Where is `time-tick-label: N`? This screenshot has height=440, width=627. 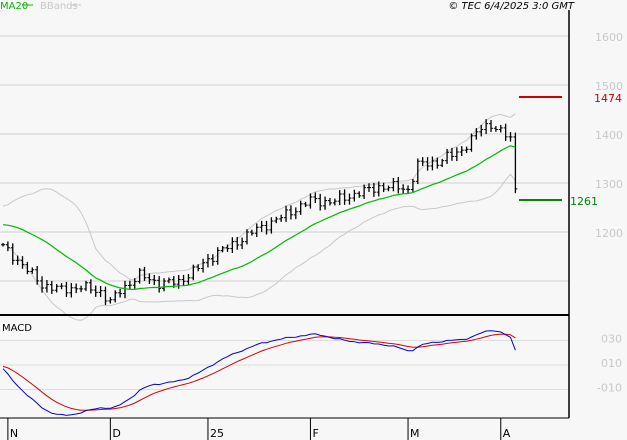 time-tick-label: N is located at coordinates (14, 433).